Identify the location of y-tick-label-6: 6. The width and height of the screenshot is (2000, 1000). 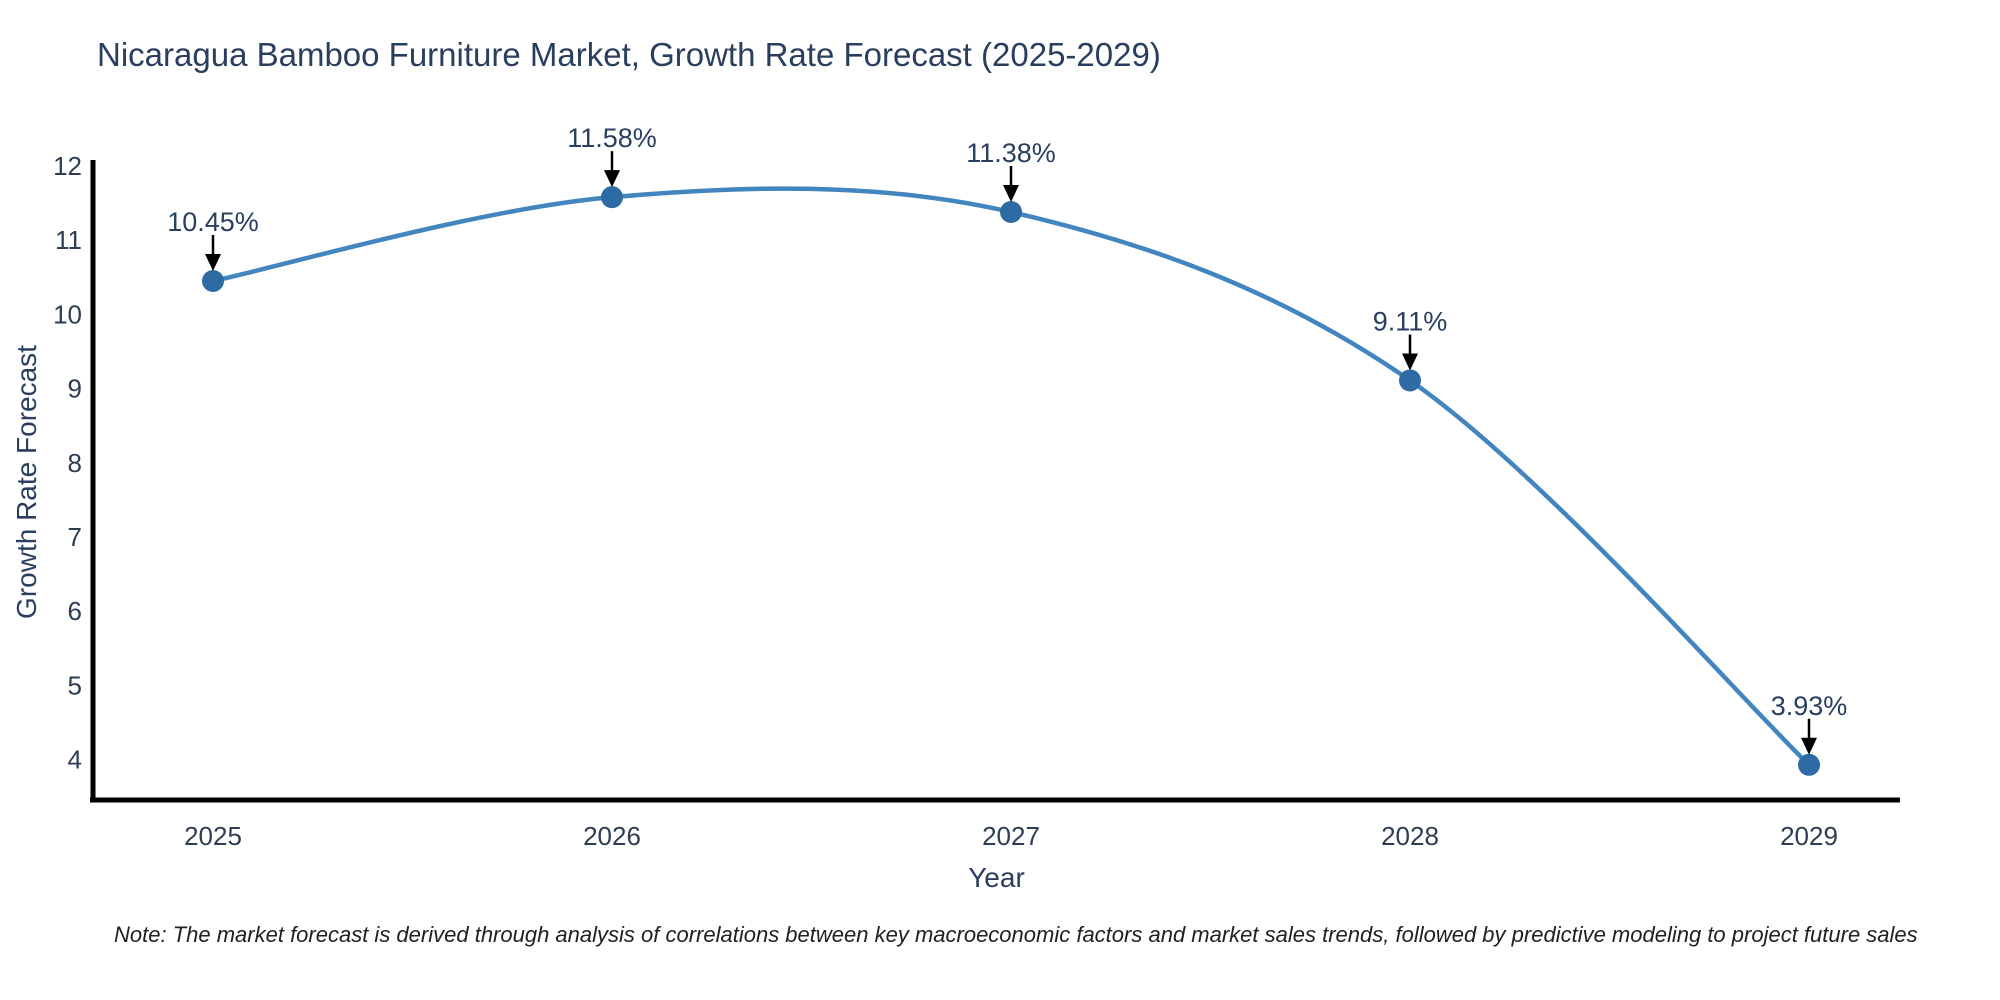
(75, 611).